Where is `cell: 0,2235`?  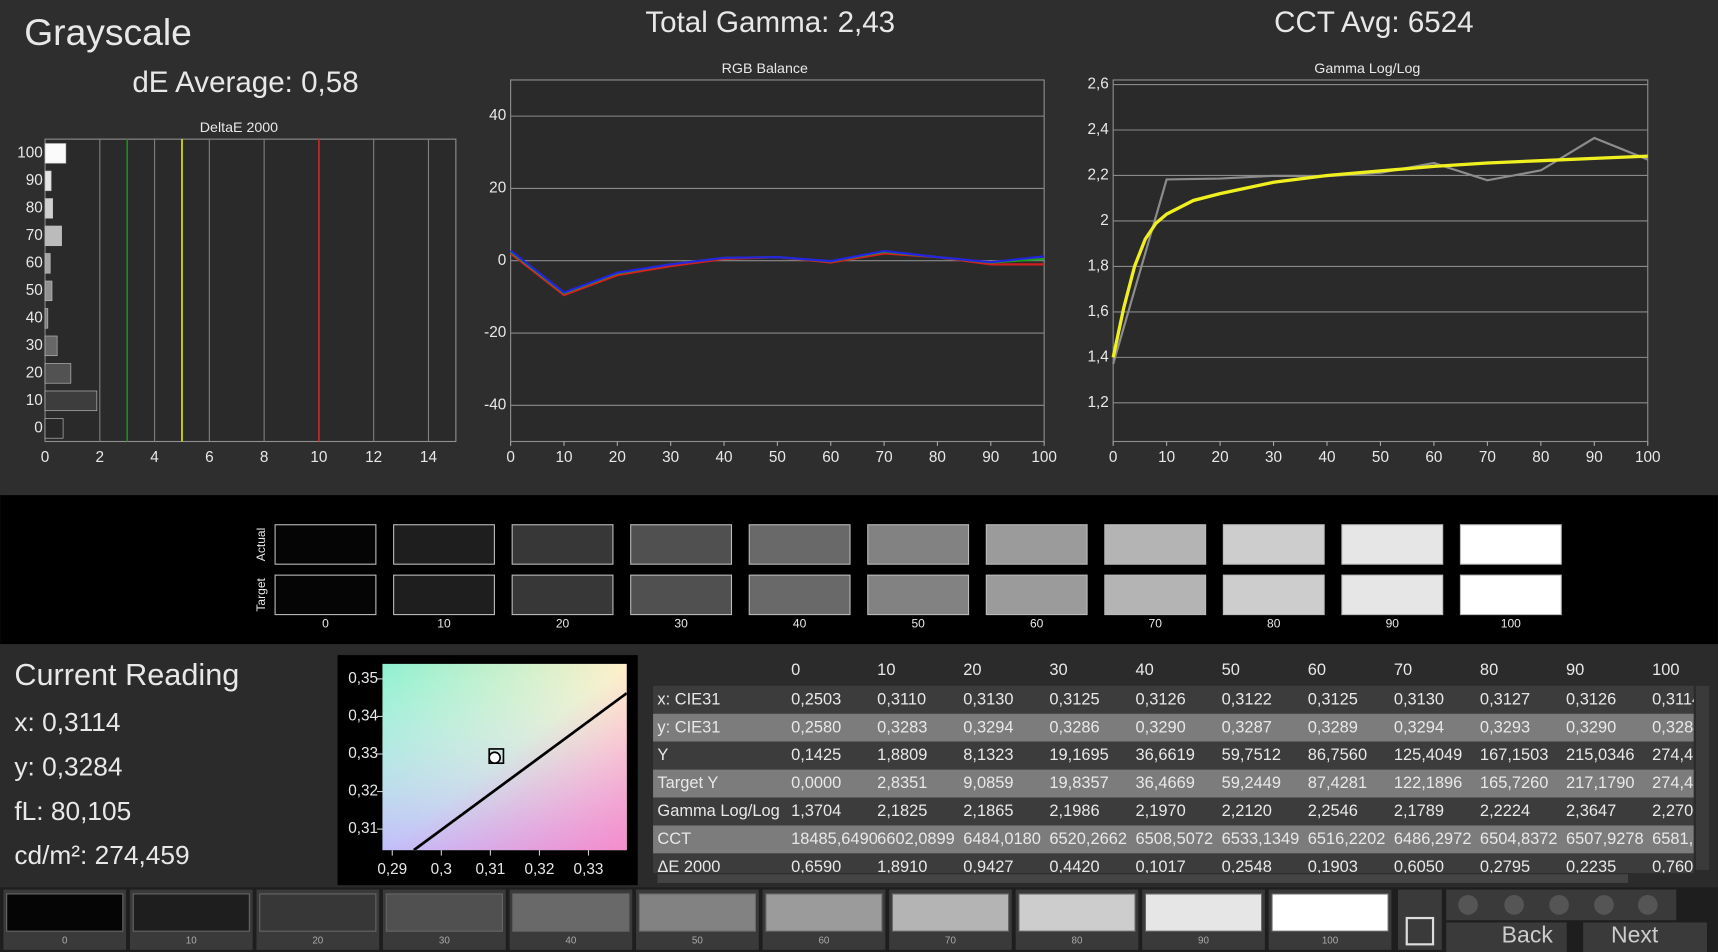 cell: 0,2235 is located at coordinates (1591, 867).